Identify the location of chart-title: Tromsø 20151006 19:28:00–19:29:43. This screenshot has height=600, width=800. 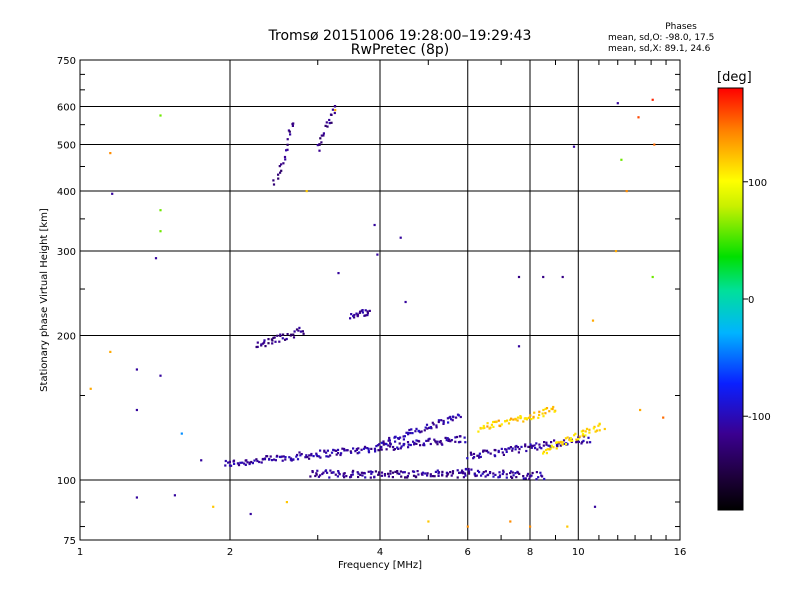
(400, 36).